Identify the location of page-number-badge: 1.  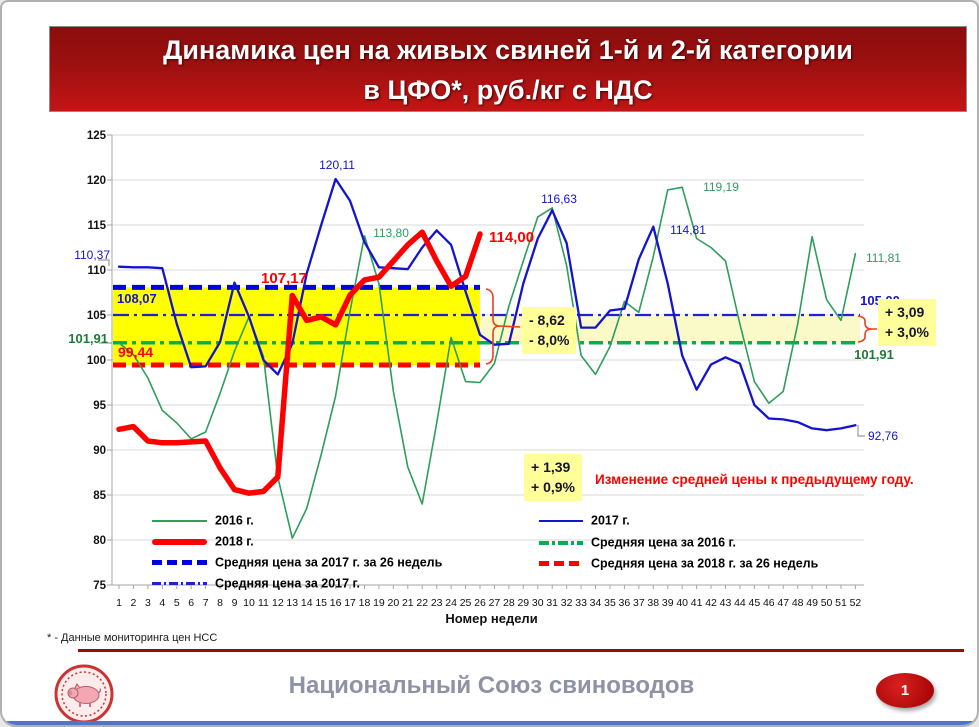
(905, 690).